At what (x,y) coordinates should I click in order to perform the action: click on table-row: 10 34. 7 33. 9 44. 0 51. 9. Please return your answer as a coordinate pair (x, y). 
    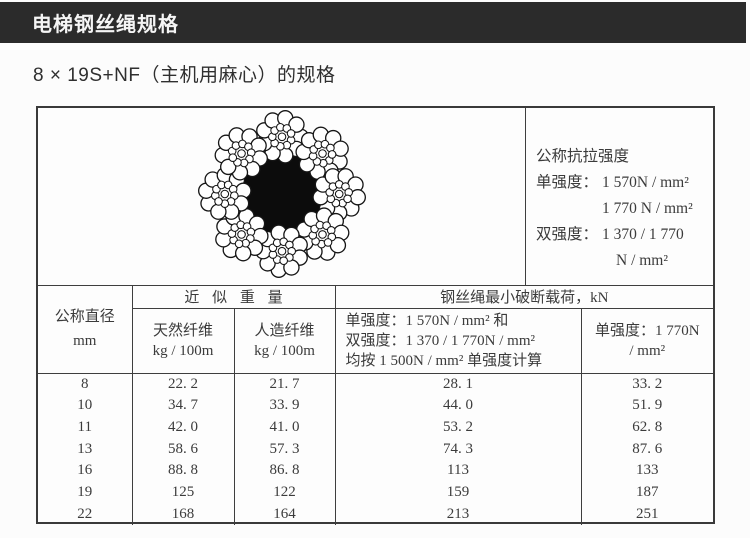
    Looking at the image, I should click on (376, 406).